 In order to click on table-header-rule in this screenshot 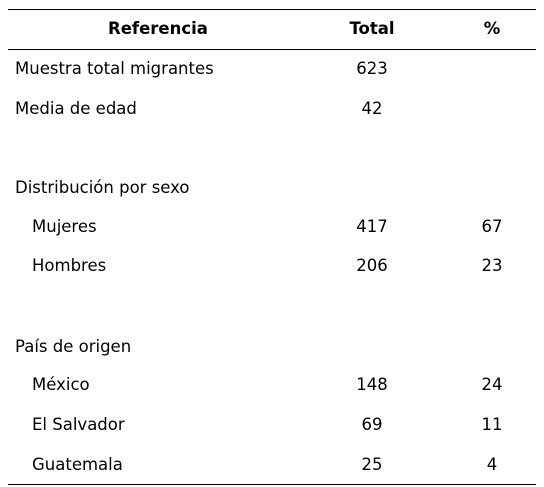, I will do `click(272, 49)`.